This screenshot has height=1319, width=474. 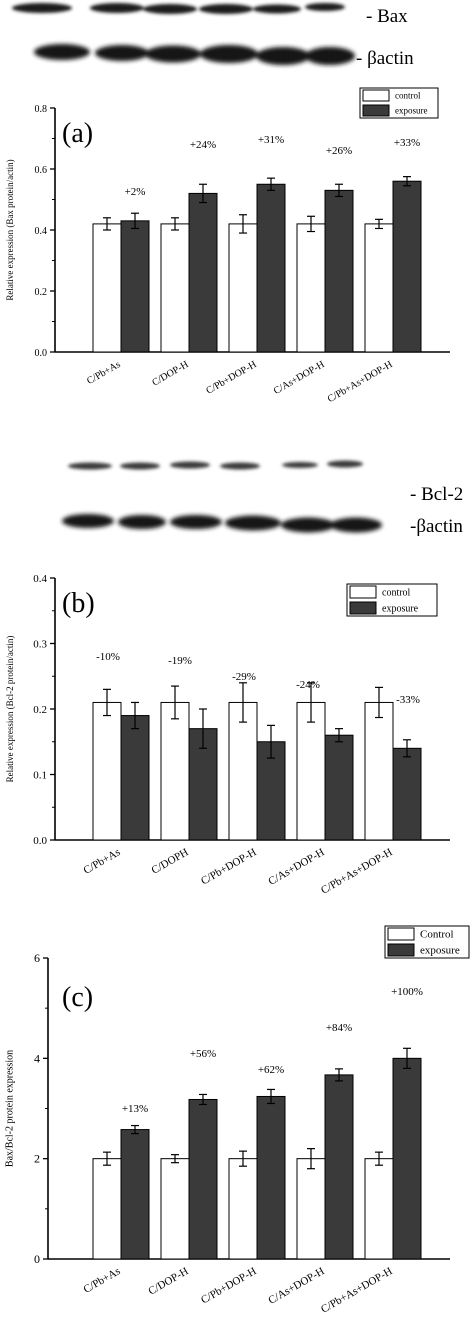 I want to click on y-axis-label: Relative expression (Bax protein/actin), so click(x=10, y=229).